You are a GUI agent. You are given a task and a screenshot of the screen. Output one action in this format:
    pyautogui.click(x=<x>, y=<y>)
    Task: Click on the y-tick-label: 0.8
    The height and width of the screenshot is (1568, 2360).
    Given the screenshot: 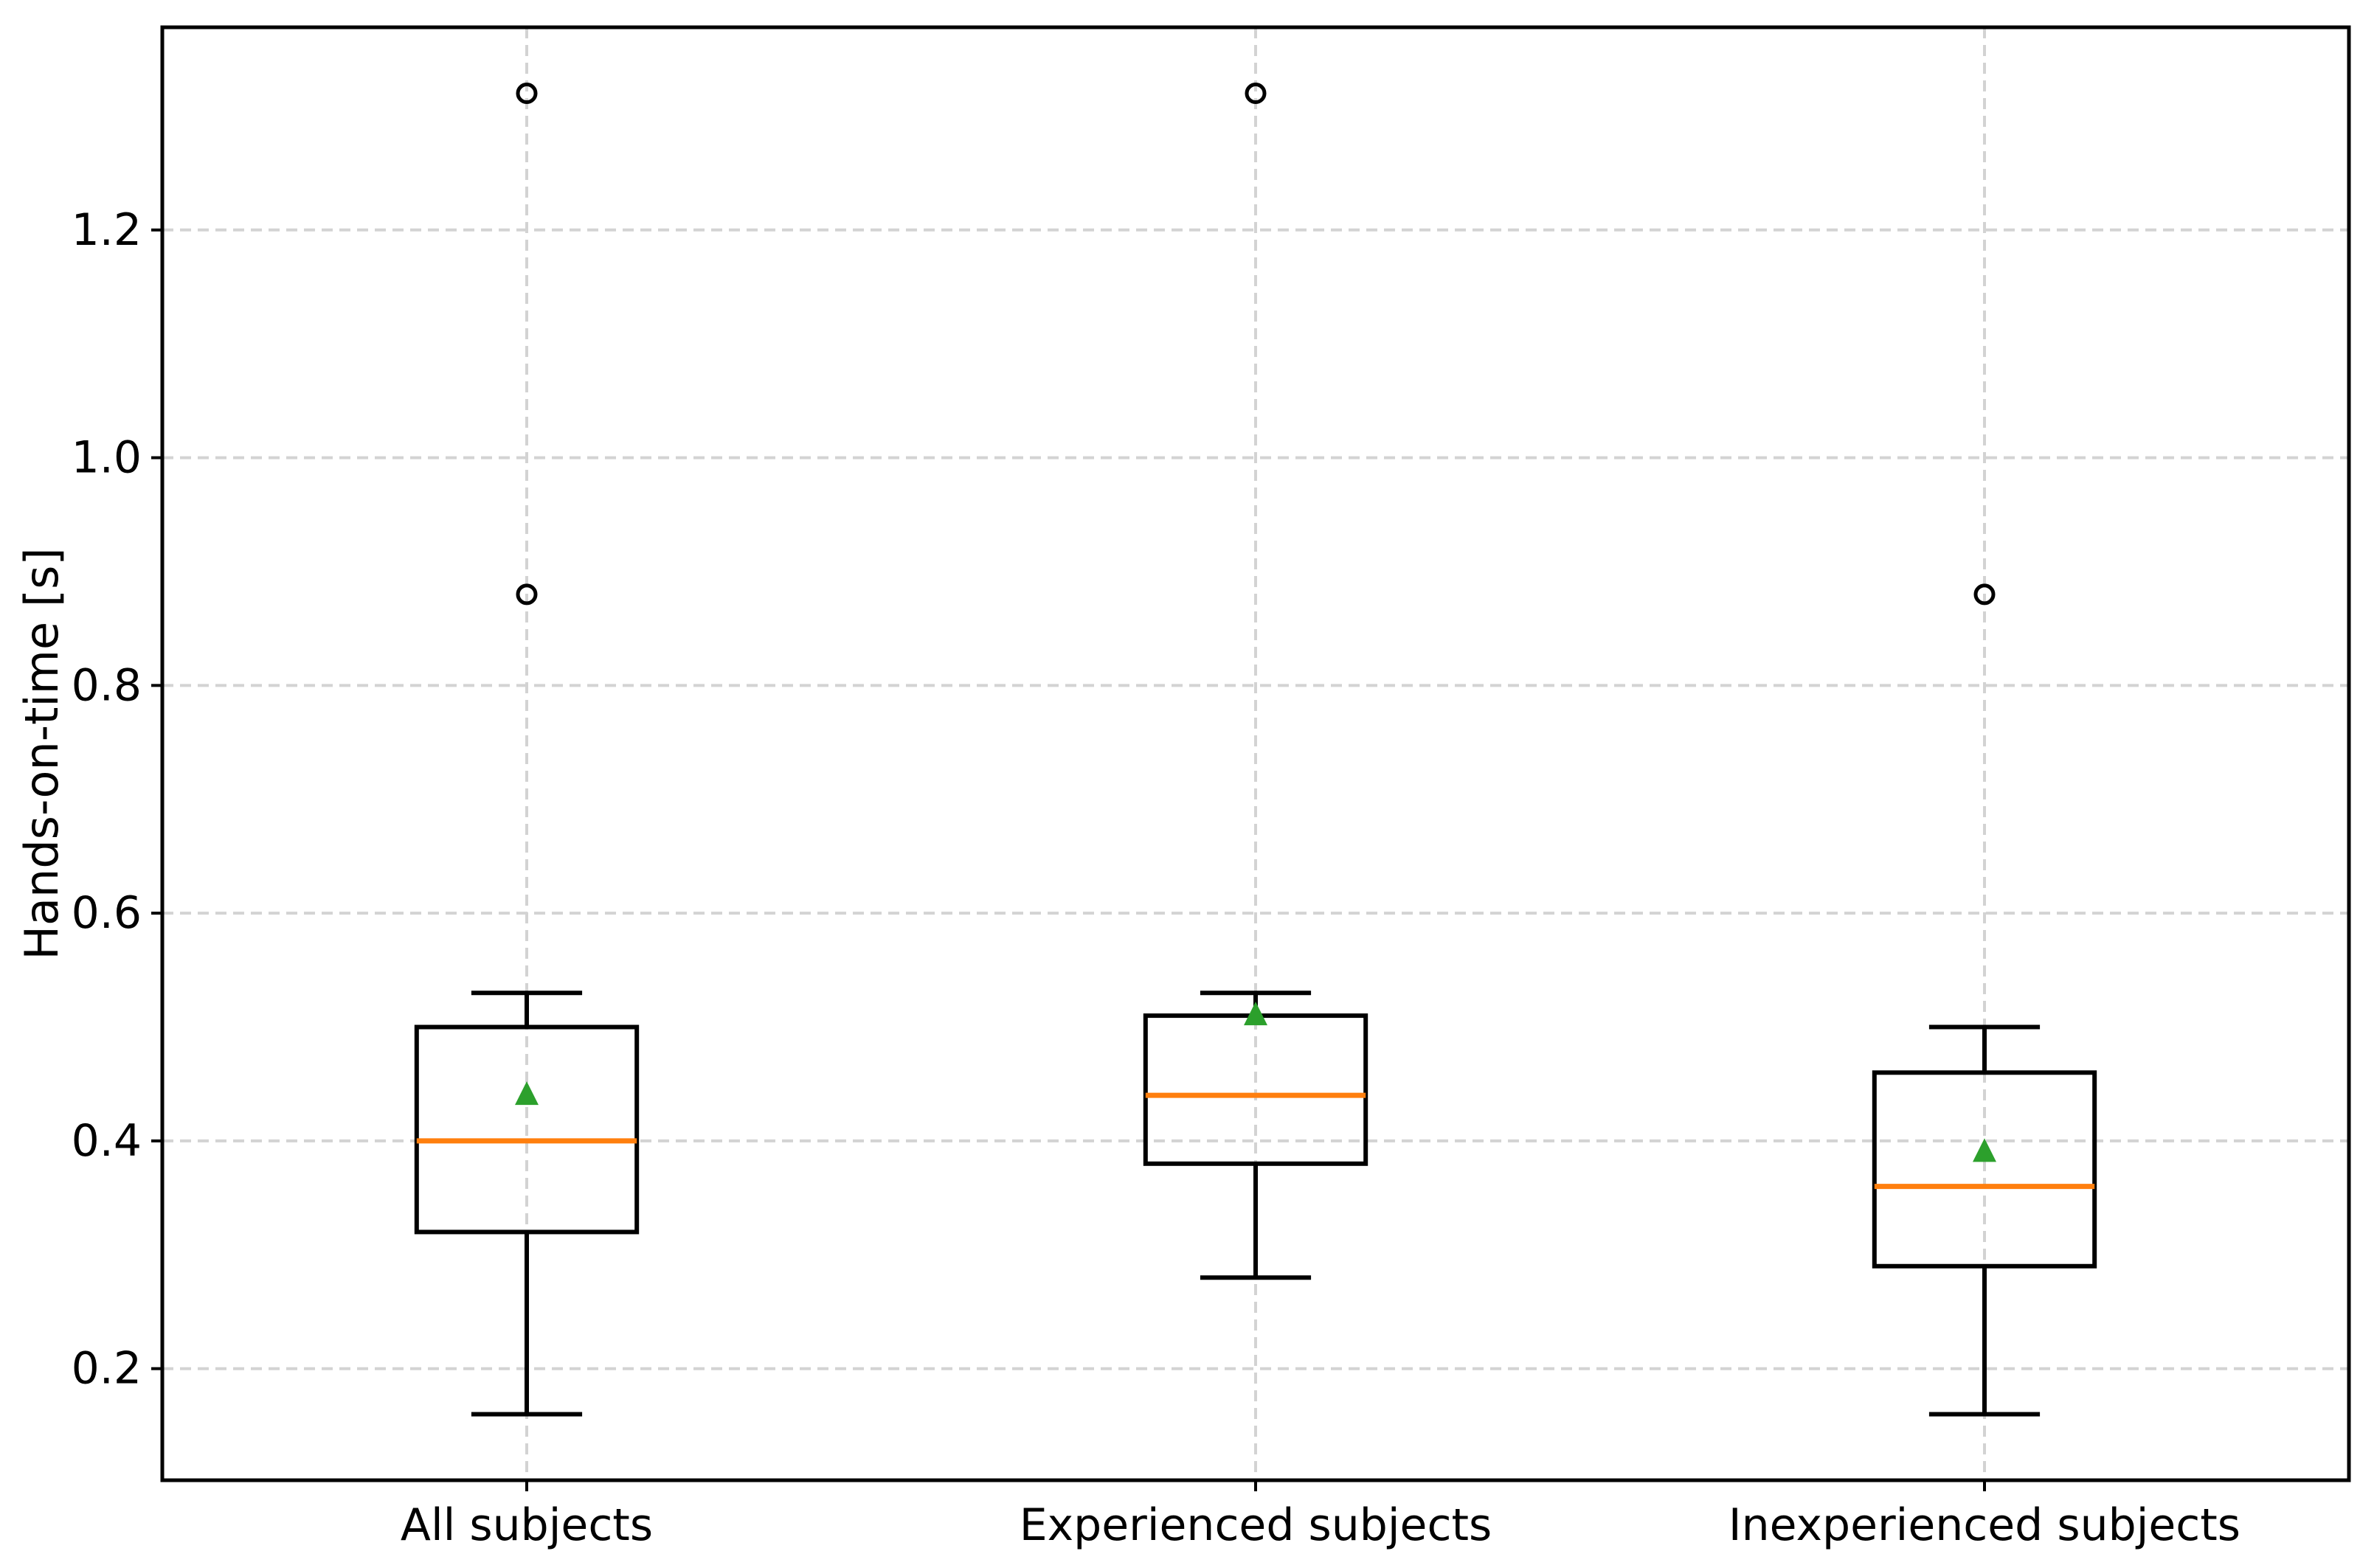 What is the action you would take?
    pyautogui.click(x=107, y=685)
    